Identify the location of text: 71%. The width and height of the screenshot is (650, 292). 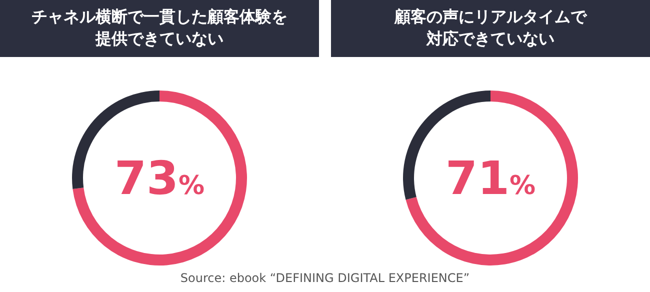
(490, 178).